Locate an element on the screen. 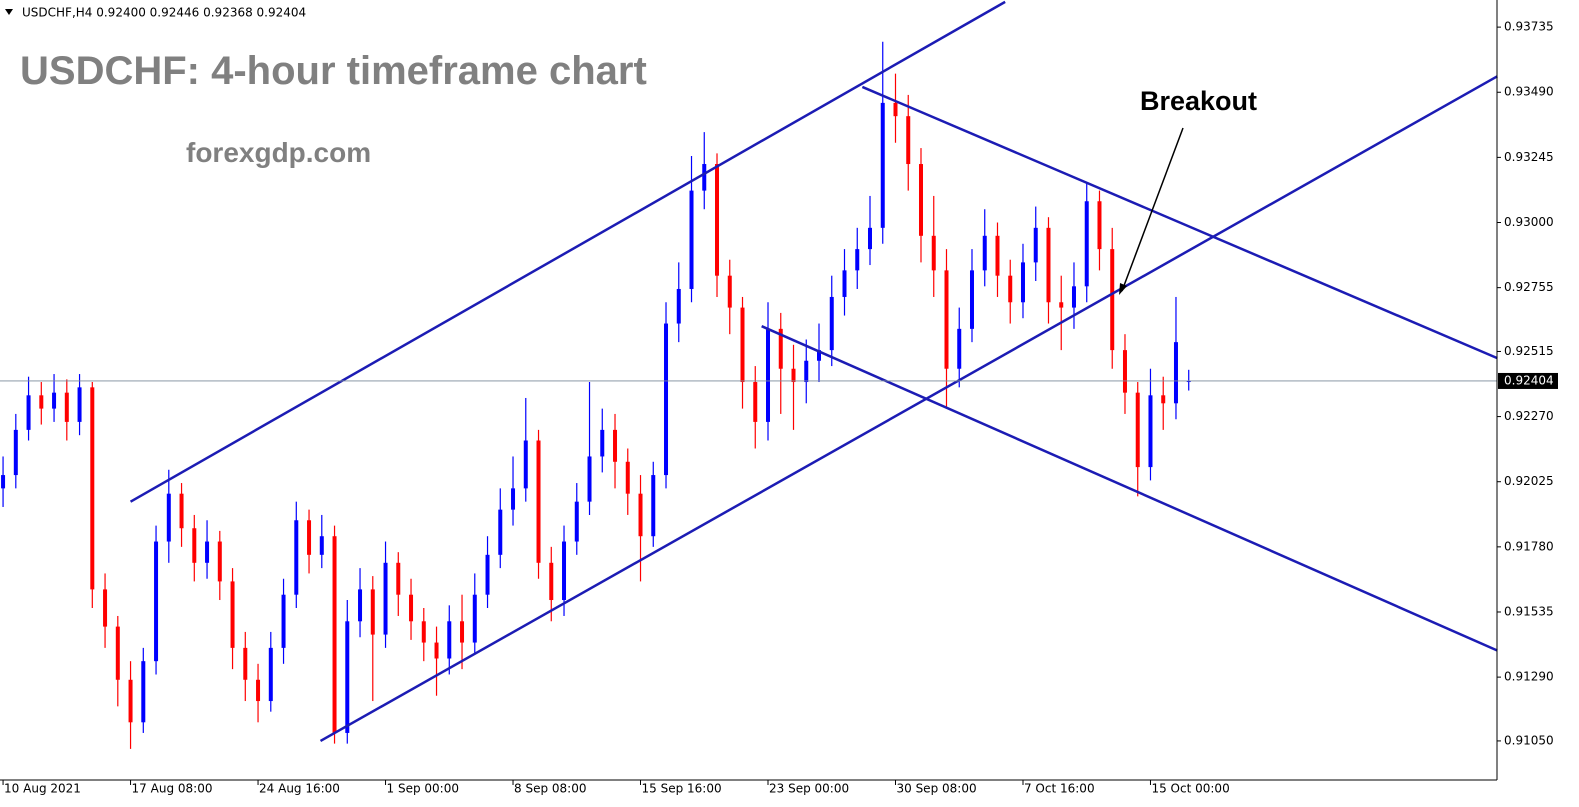  y-tick-label: 0.92755 is located at coordinates (1529, 287).